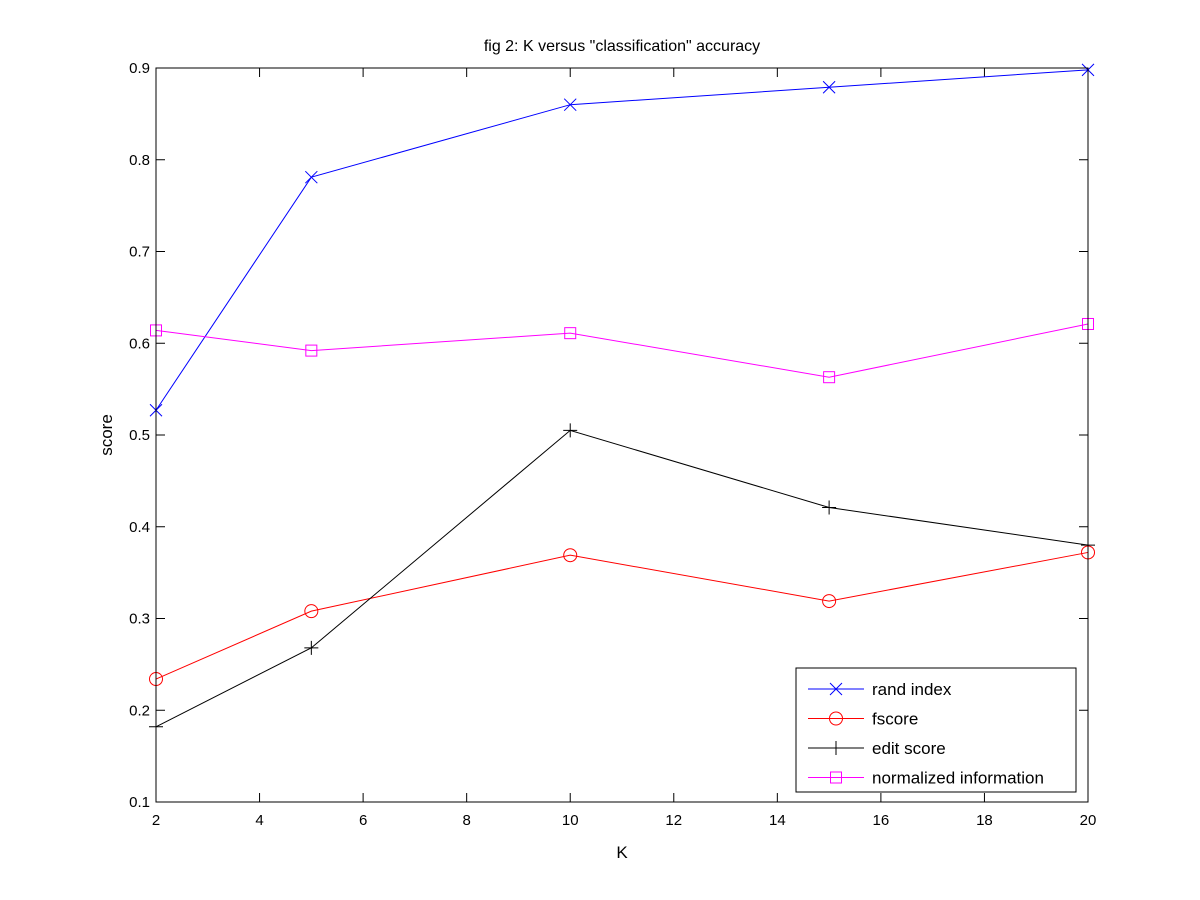  I want to click on x-tick-label: 18, so click(984, 820).